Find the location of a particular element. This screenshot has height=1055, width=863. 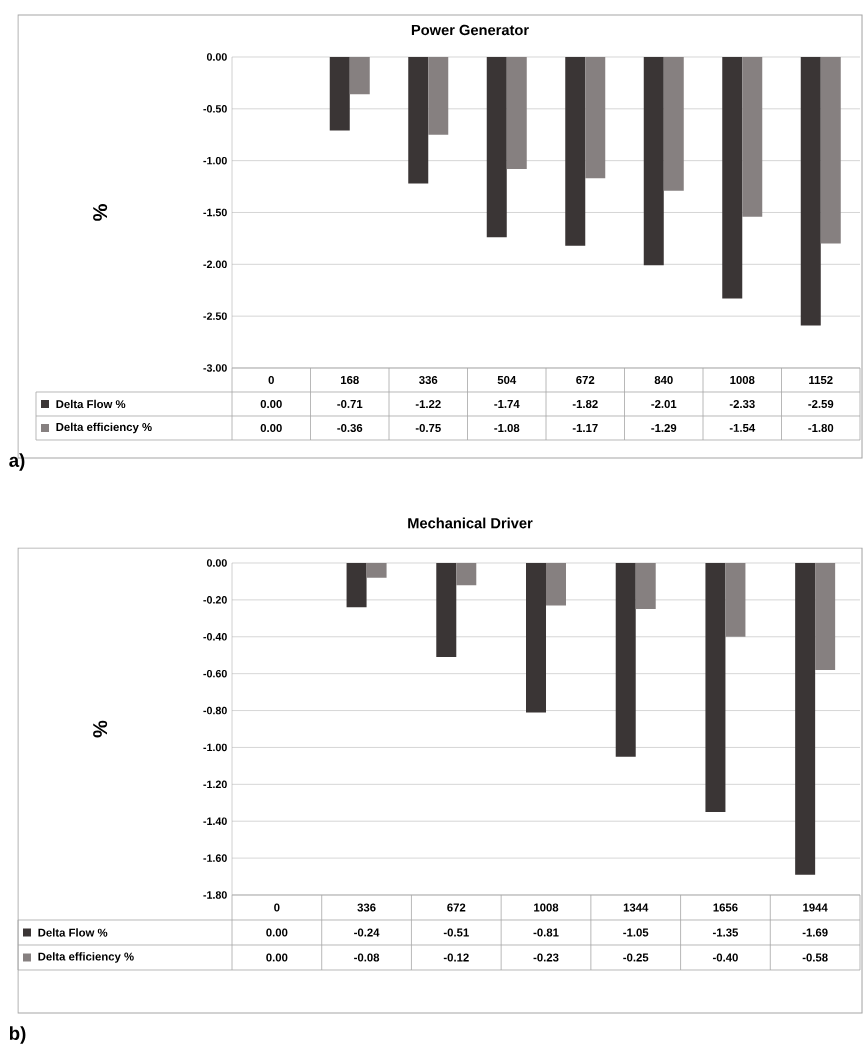

x-tick-label: 1152 is located at coordinates (821, 379).